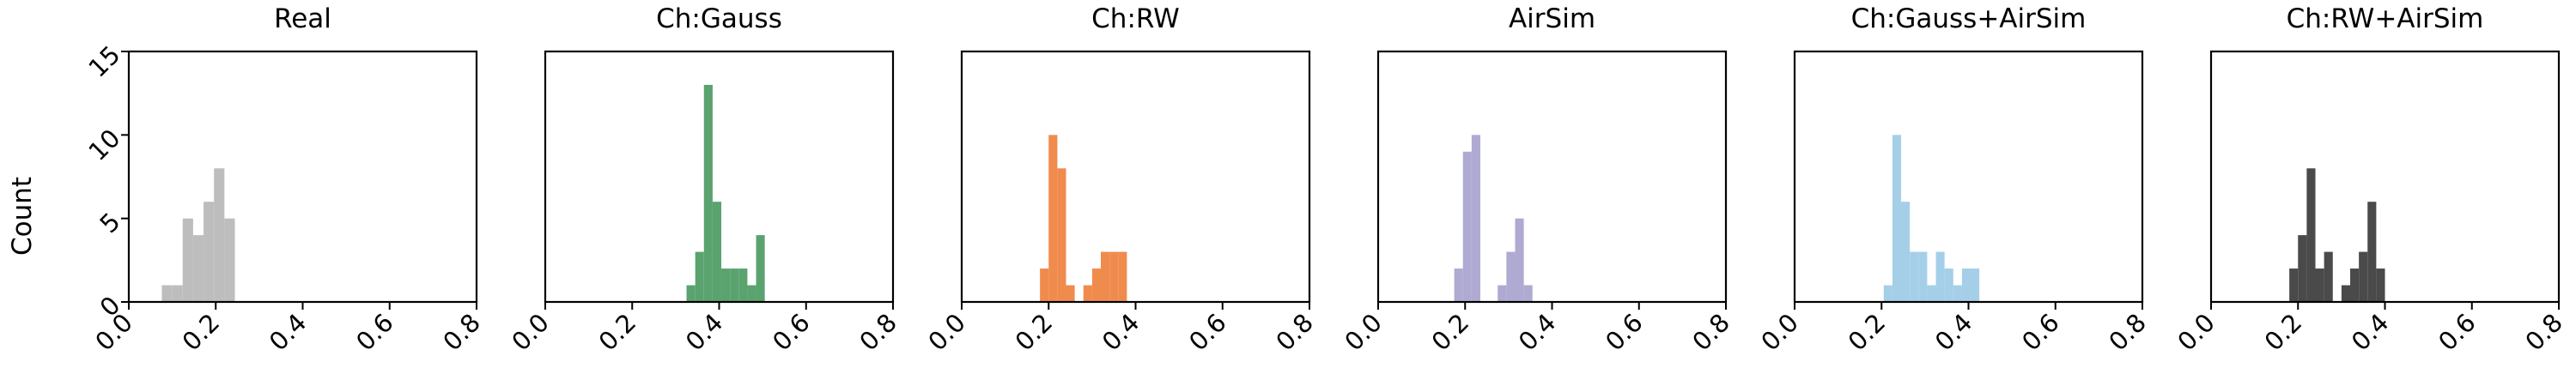 The image size is (2576, 386). Describe the element at coordinates (719, 18) in the screenshot. I see `panel-title: Ch:Gauss` at that location.